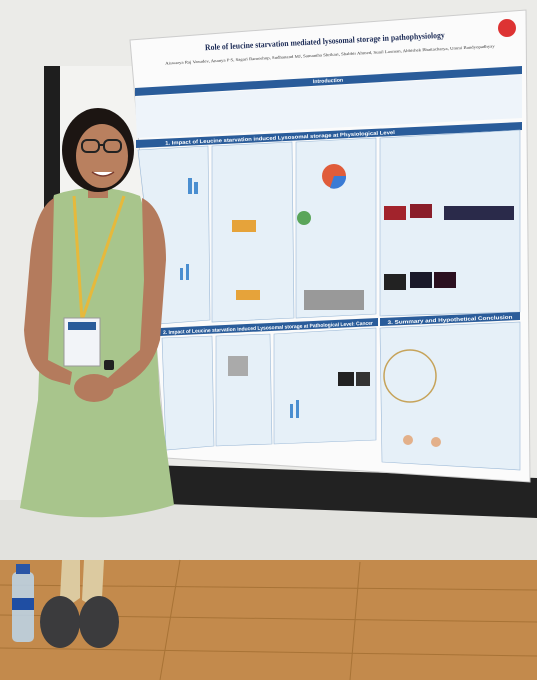 This screenshot has height=680, width=537. Describe the element at coordinates (99, 622) in the screenshot. I see `shoe-right` at that location.